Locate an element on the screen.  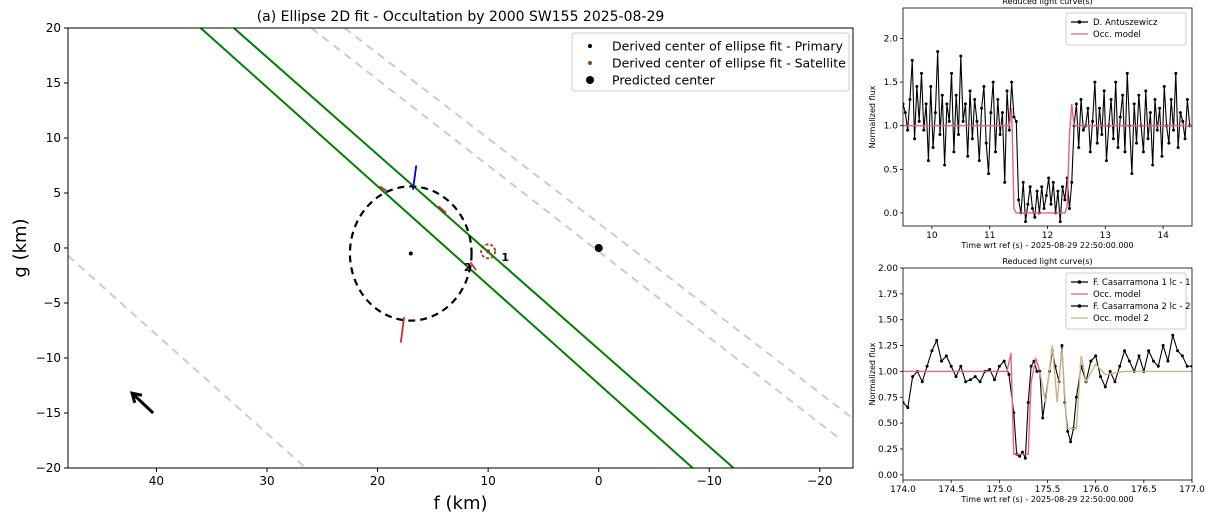
plot-area is located at coordinates (1047, 137).